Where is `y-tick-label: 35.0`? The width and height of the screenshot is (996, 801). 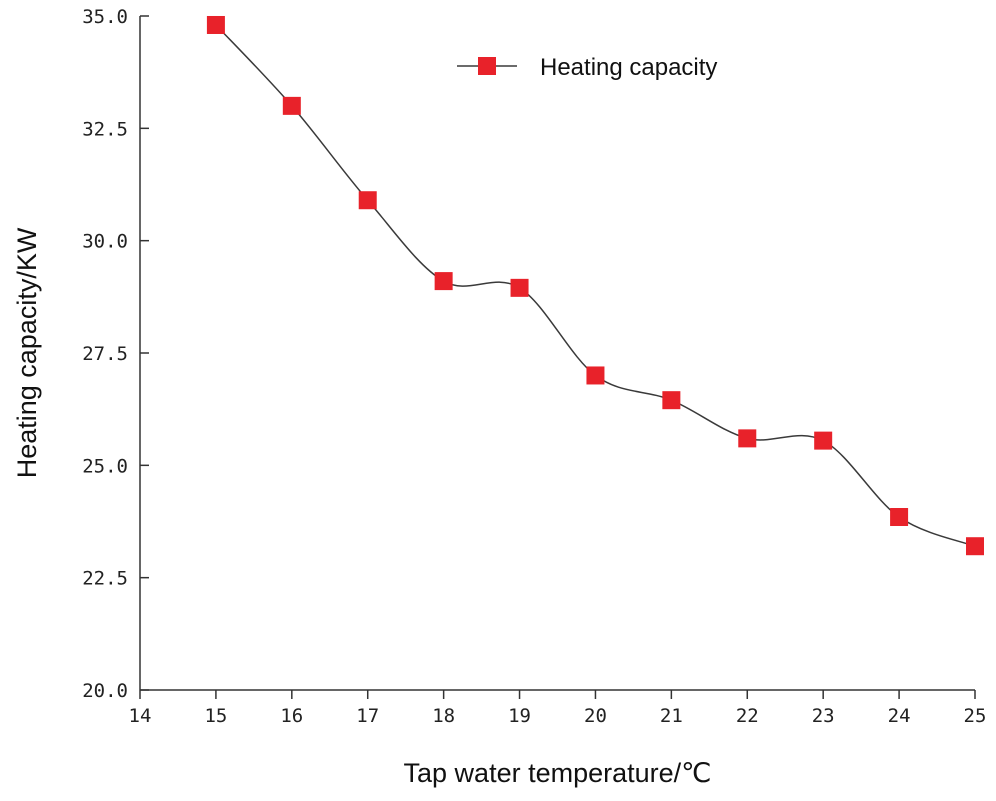
y-tick-label: 35.0 is located at coordinates (105, 17).